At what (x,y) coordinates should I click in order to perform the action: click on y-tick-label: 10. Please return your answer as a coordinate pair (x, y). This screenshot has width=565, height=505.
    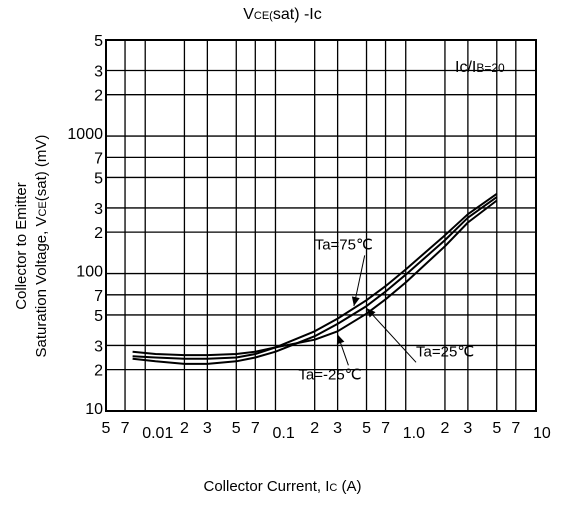
    Looking at the image, I should click on (94, 409).